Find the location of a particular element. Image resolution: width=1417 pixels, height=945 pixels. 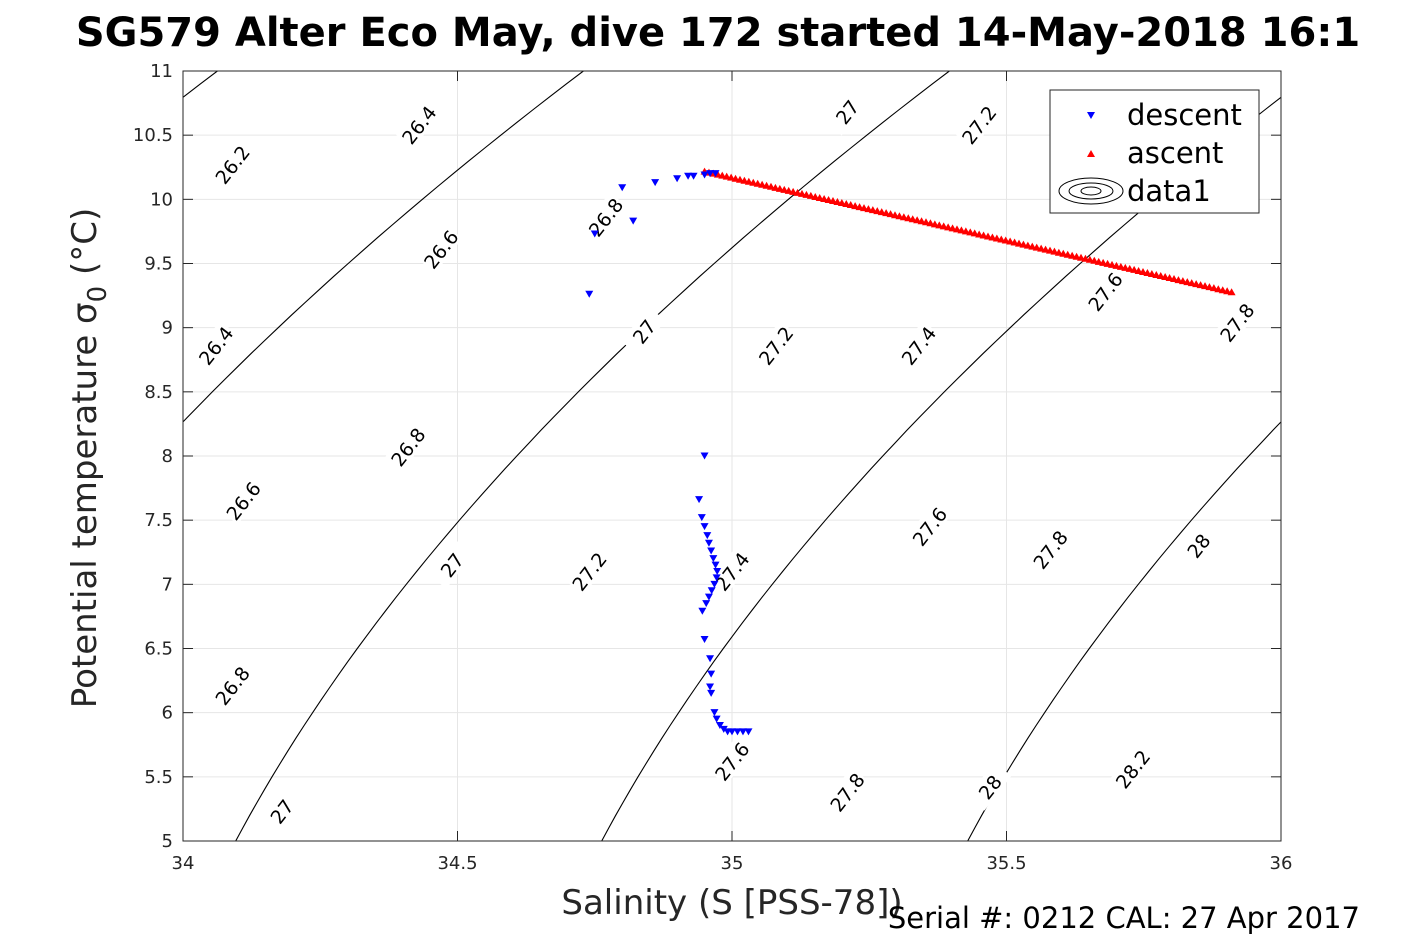

legend-descent-label: descent is located at coordinates (1184, 115).